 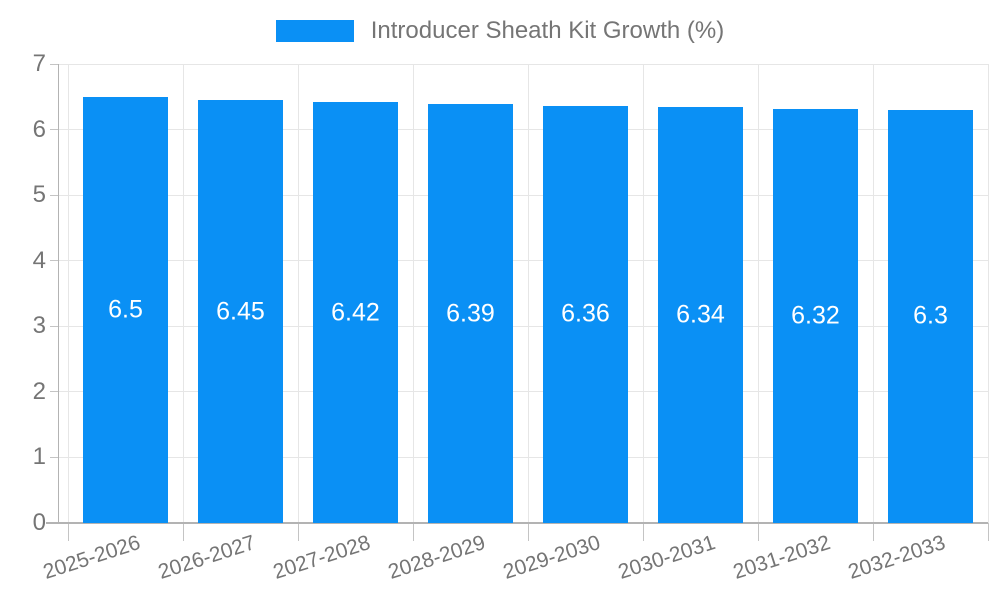 I want to click on y-axis-label: 1, so click(x=39, y=457).